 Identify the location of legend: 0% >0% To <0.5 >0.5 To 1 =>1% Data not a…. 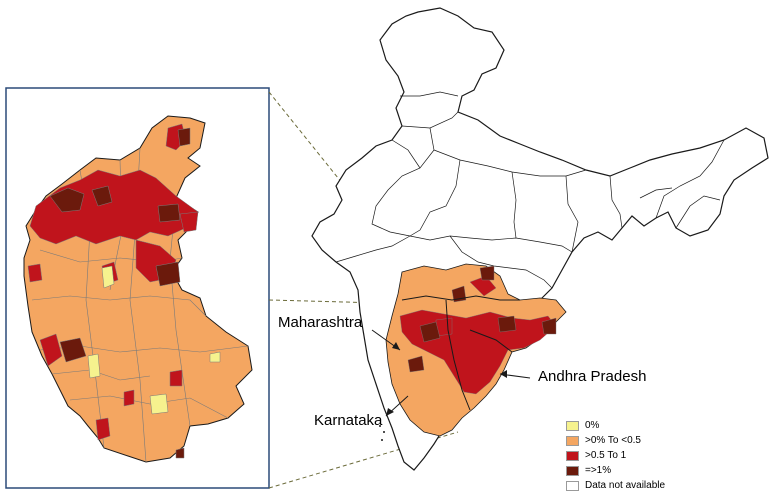
(615, 455).